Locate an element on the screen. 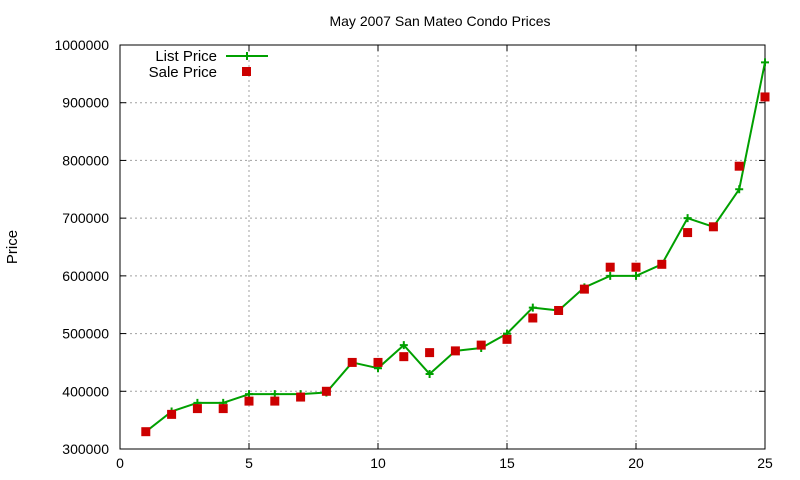  x-tick-label: 15 is located at coordinates (507, 463).